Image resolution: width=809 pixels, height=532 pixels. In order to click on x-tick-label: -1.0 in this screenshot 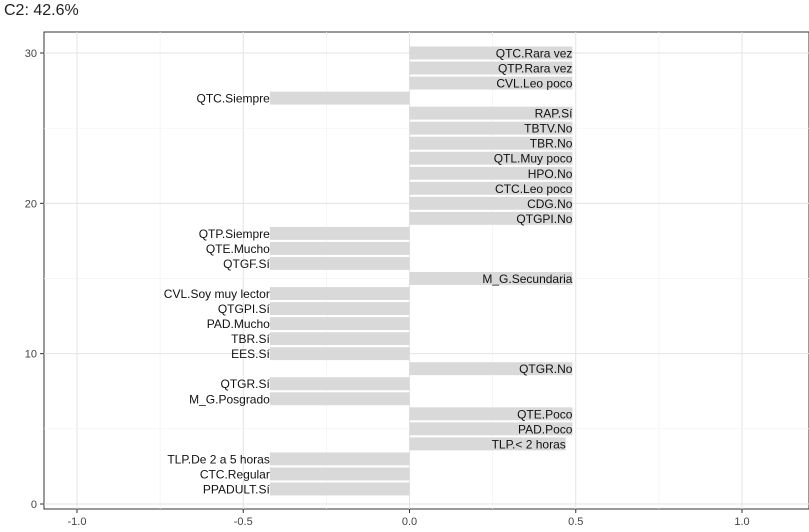, I will do `click(77, 522)`.